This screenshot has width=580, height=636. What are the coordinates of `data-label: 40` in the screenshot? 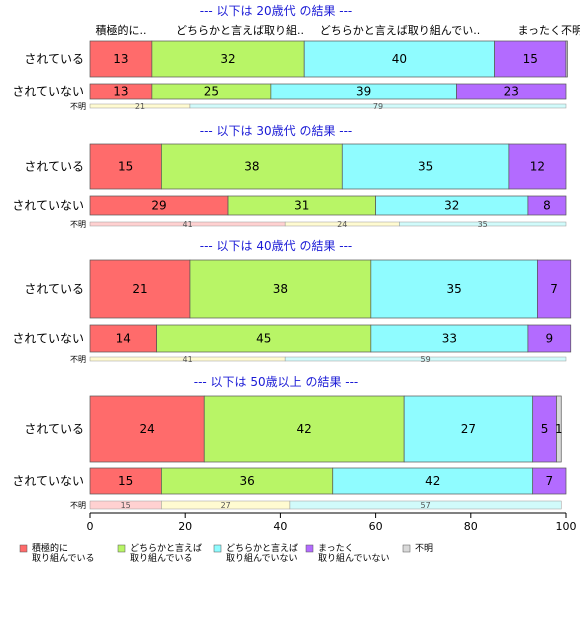 It's located at (399, 59).